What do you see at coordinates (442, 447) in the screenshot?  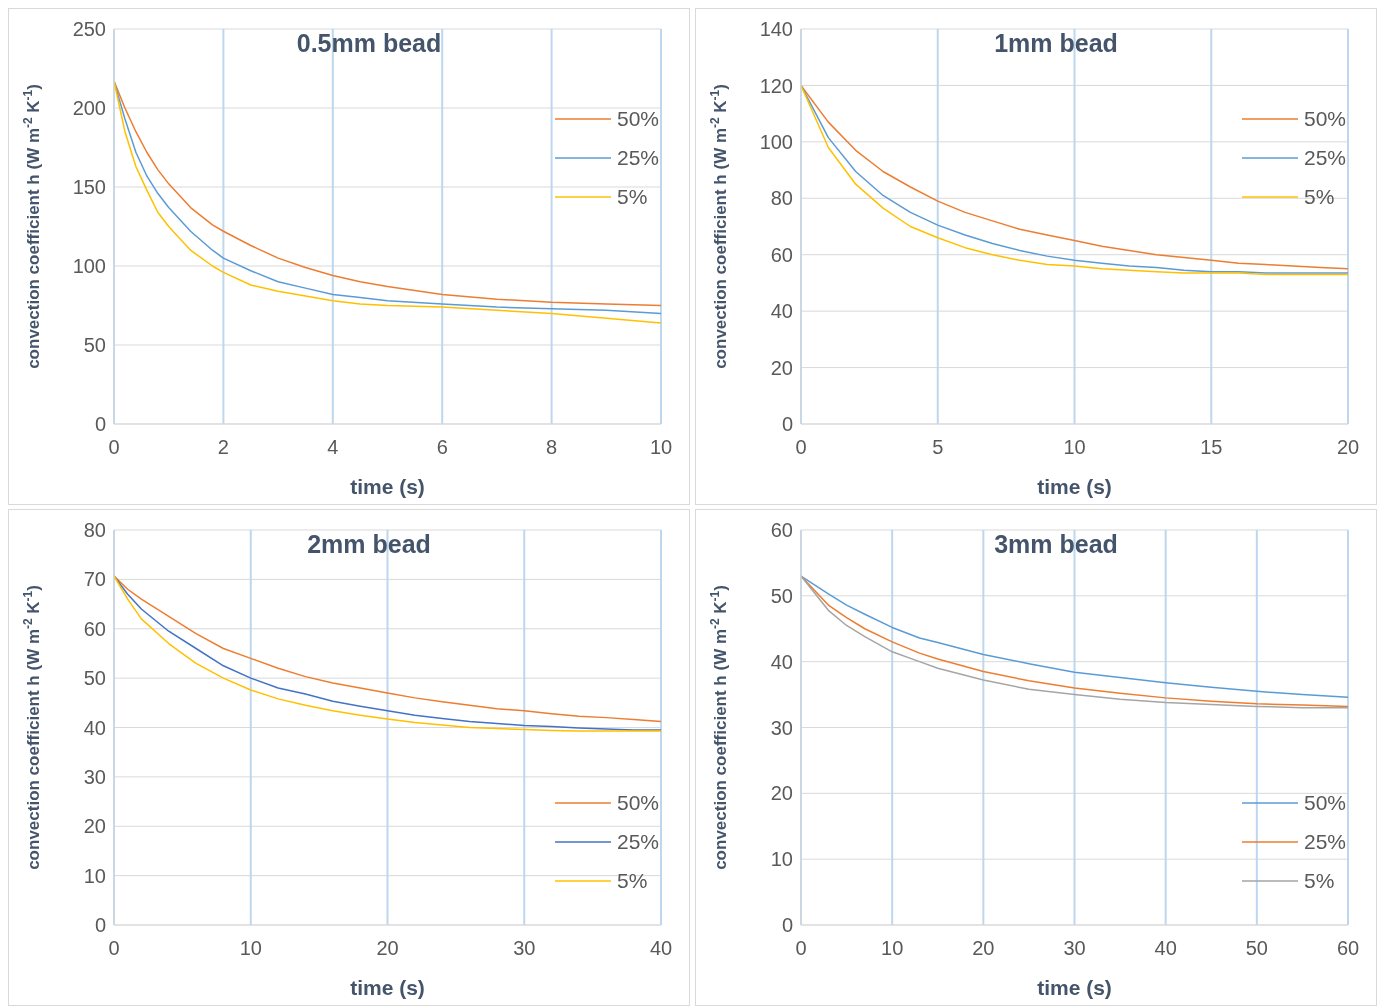 I see `x-tick-label: 6` at bounding box center [442, 447].